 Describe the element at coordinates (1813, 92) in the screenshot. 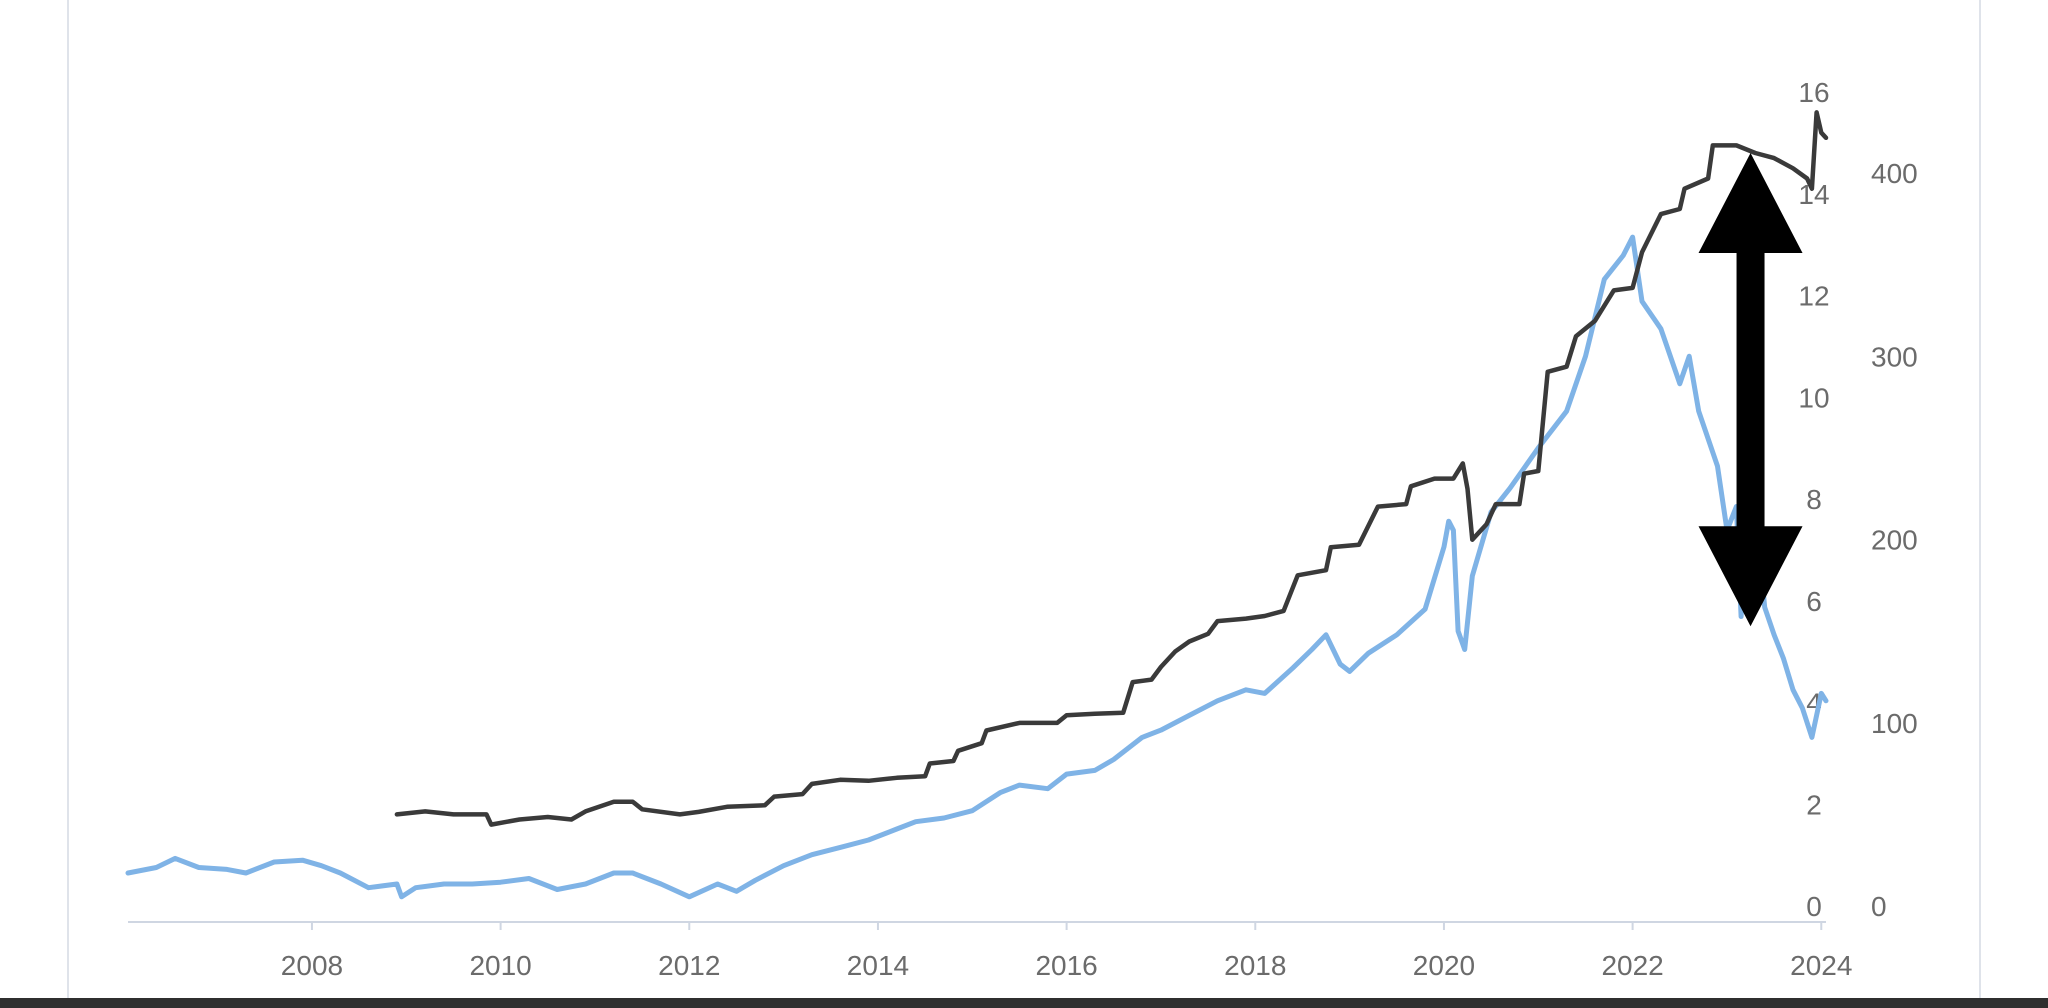

I see `y-inner-tick-label: 16` at that location.